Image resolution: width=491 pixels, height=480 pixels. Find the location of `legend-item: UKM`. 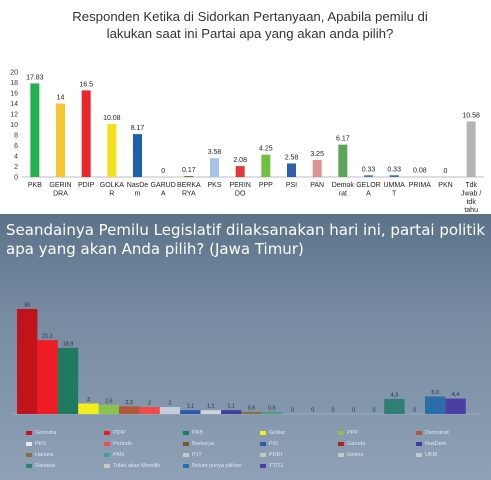

legend-item: UKM is located at coordinates (426, 455).